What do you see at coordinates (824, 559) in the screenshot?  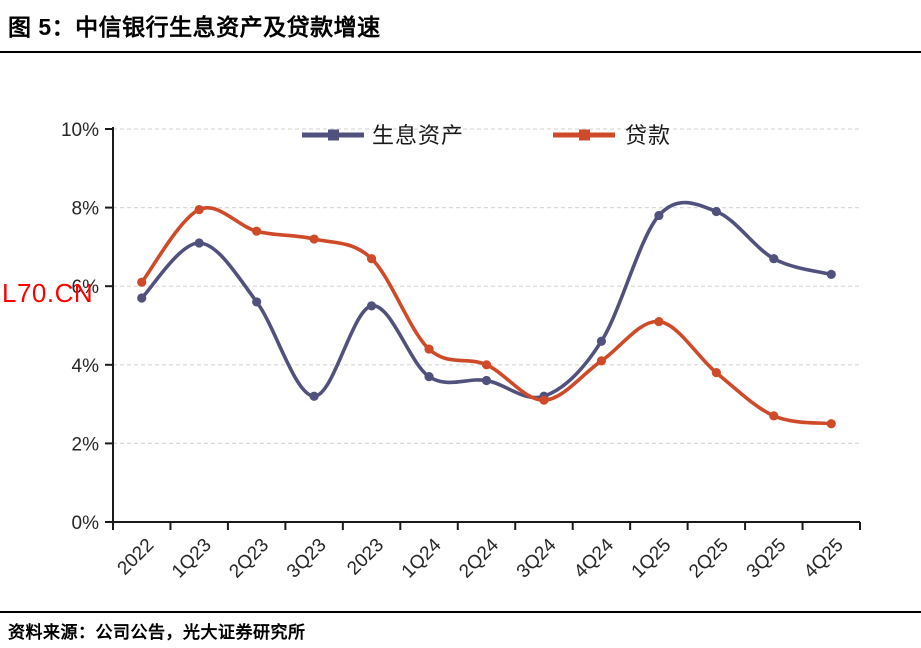 I see `x-axis-label: 4Q25` at bounding box center [824, 559].